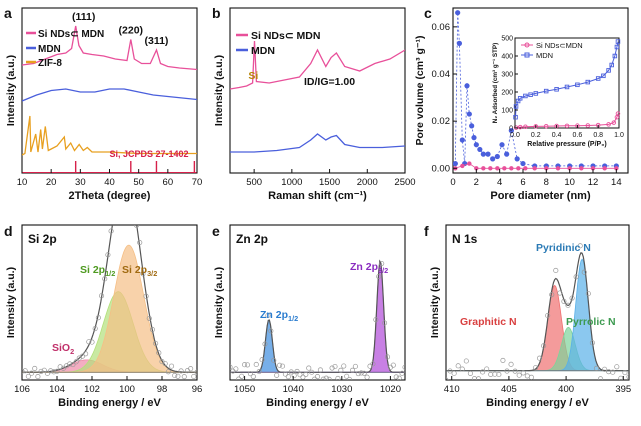 The image size is (641, 426). What do you see at coordinates (83, 17) in the screenshot?
I see `peak-annotation: (111)` at bounding box center [83, 17].